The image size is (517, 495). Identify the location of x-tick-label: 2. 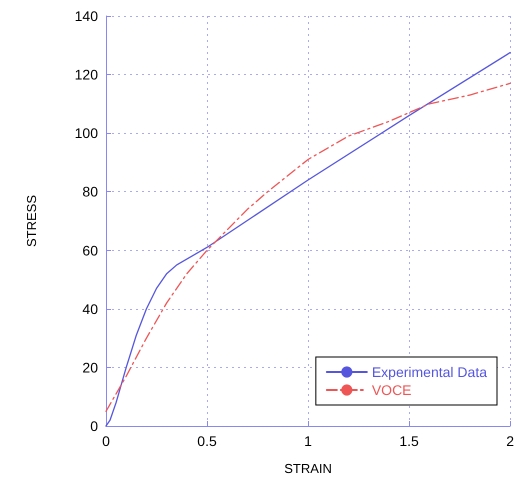
(510, 441).